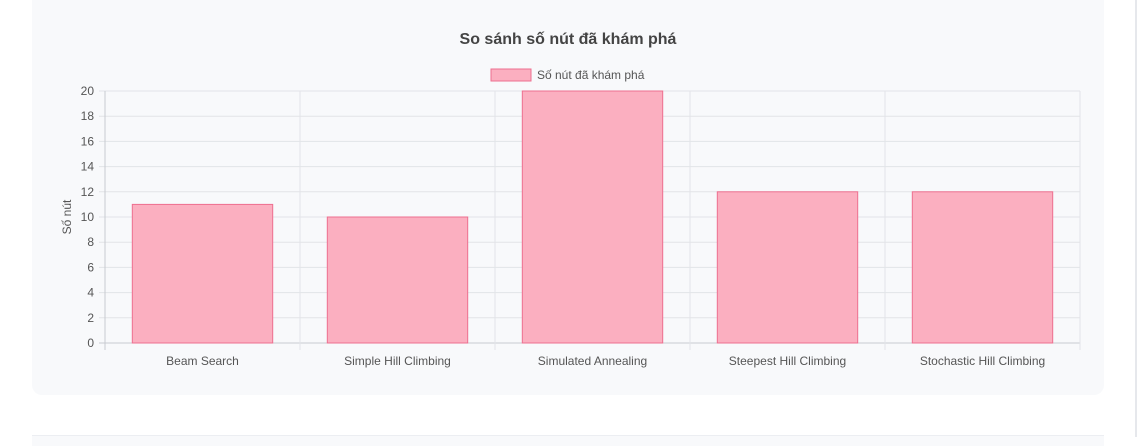 This screenshot has height=446, width=1137. Describe the element at coordinates (202, 361) in the screenshot. I see `x-tick-label: Beam Search` at that location.